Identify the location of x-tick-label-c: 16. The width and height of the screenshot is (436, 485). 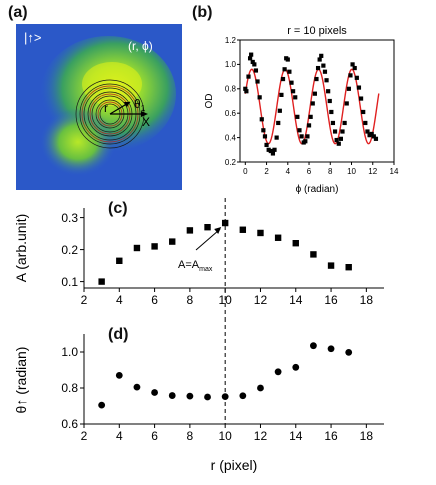
(331, 300).